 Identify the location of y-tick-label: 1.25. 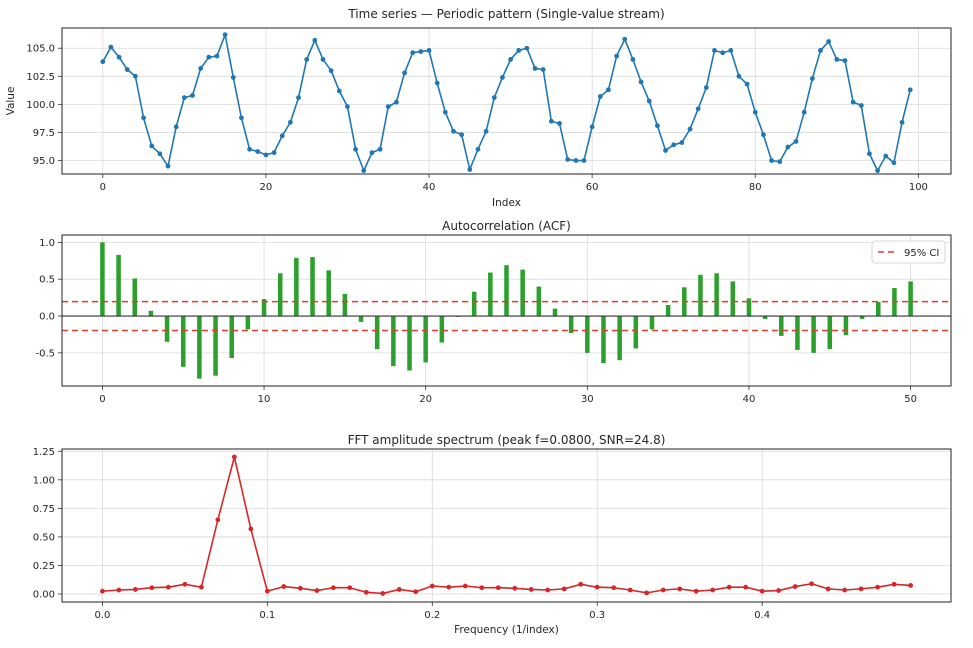
(44, 452).